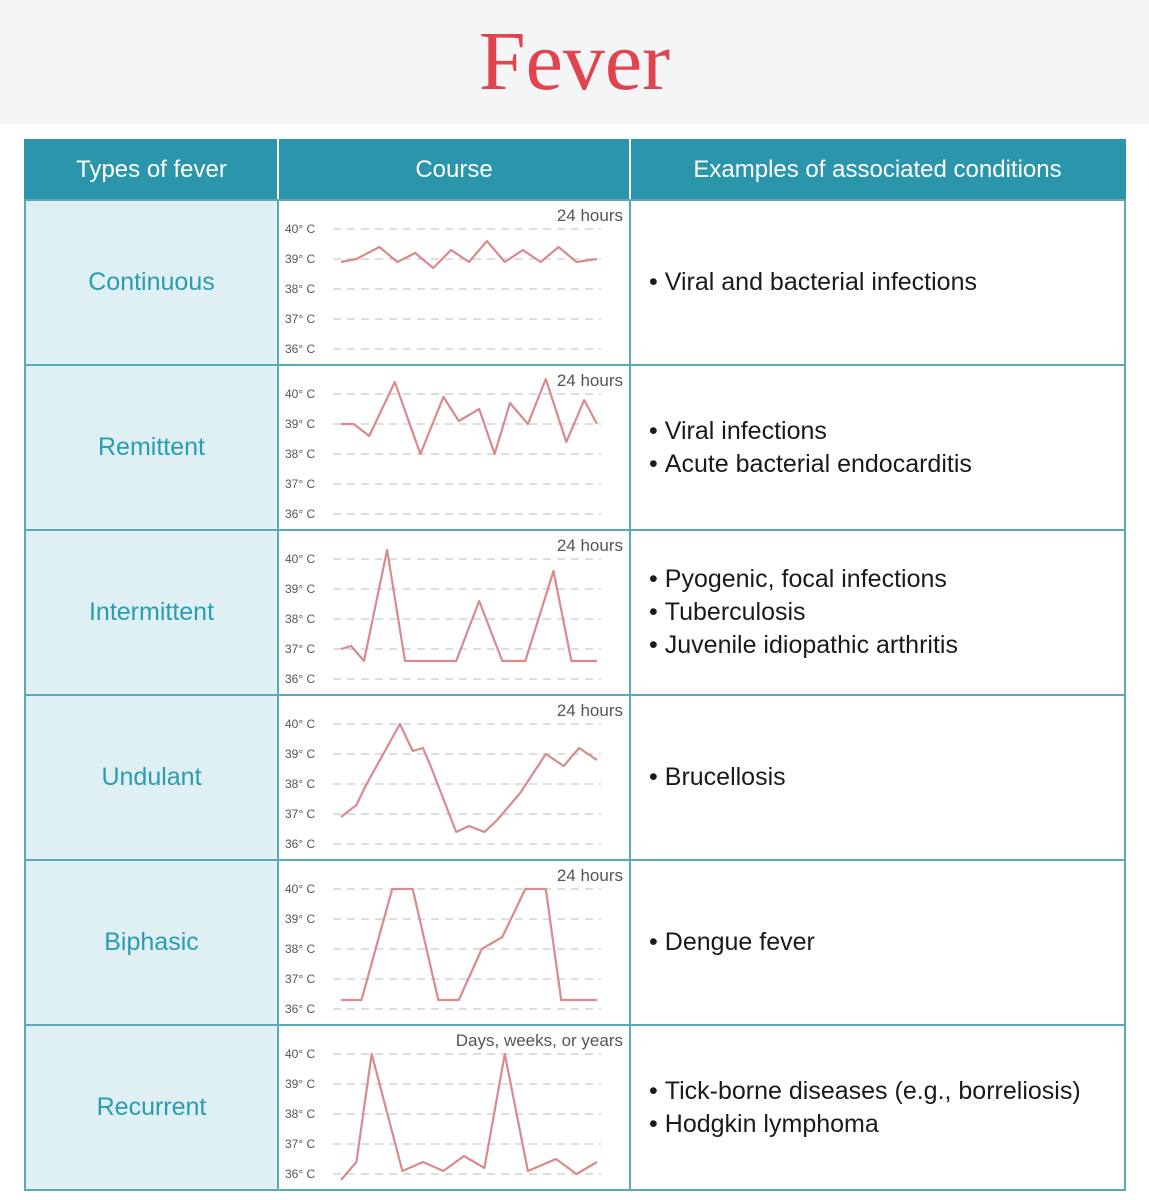 The width and height of the screenshot is (1149, 1200). Describe the element at coordinates (886, 1124) in the screenshot. I see `condition-item: Hodgkin lymphoma` at that location.